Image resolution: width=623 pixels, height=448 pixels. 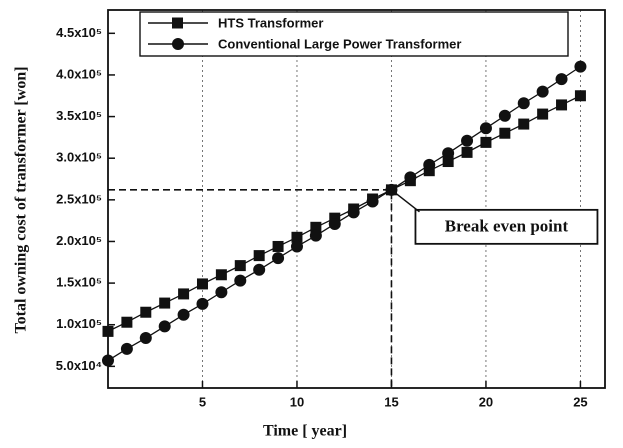 What do you see at coordinates (79, 323) in the screenshot?
I see `y-tick-label: 1.0x10⁵` at bounding box center [79, 323].